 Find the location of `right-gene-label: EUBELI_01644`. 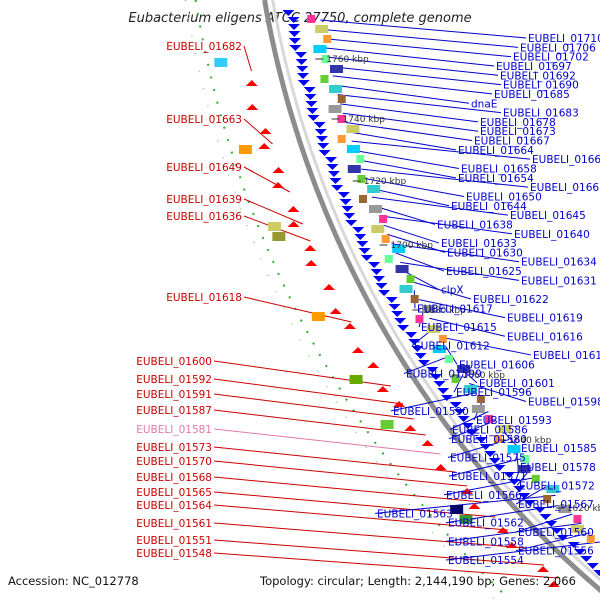

right-gene-label: EUBELI_01644 is located at coordinates (489, 207).